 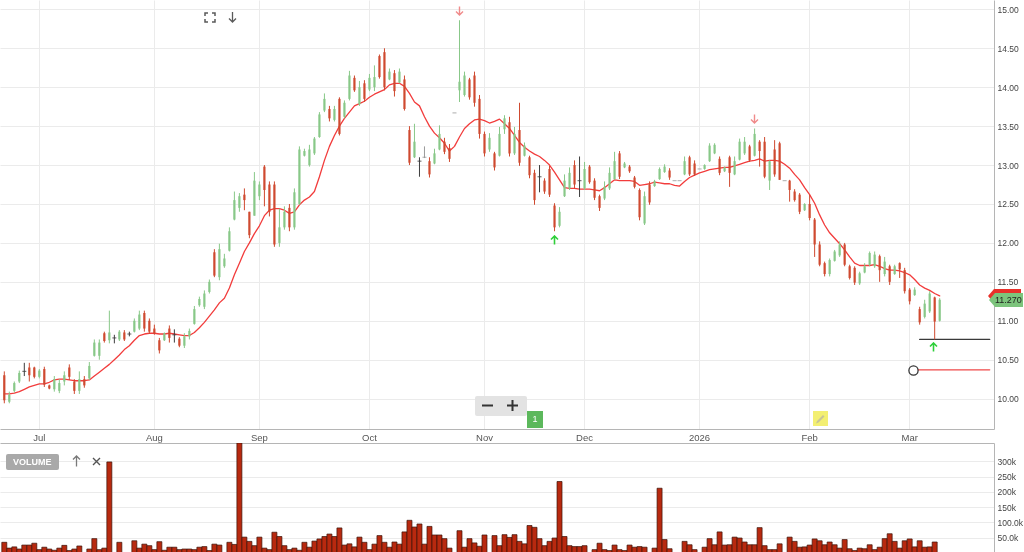 What do you see at coordinates (535, 419) in the screenshot?
I see `annotation: 1` at bounding box center [535, 419].